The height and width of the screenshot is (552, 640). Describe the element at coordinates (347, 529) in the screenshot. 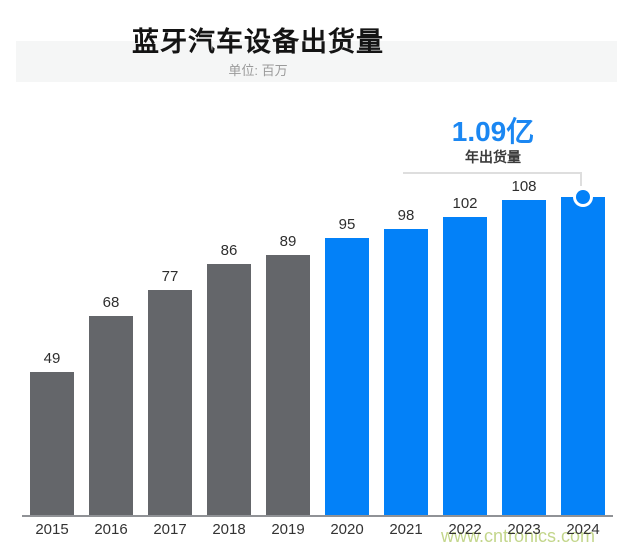

I see `x-tick-label: 2020` at that location.